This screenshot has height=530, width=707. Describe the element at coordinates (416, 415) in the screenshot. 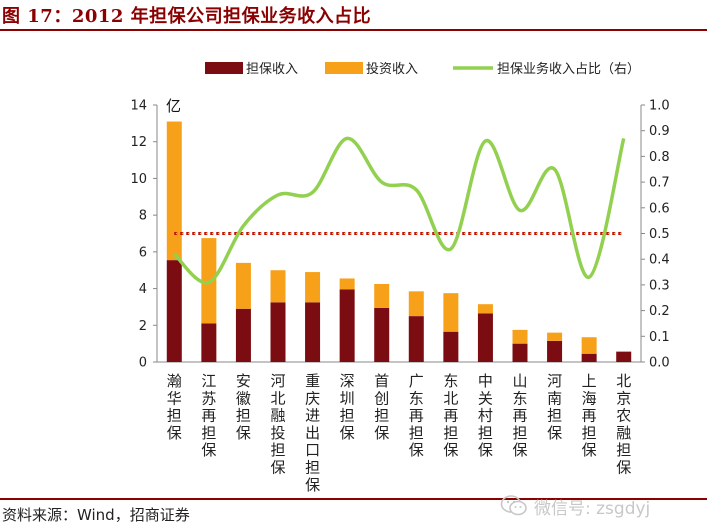

I see `category-label: 广东再担保` at that location.